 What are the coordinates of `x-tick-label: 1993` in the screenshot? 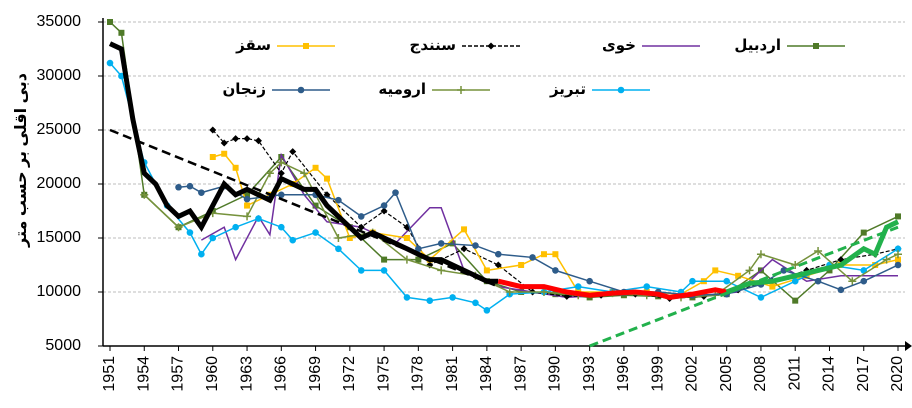 It's located at (589, 374).